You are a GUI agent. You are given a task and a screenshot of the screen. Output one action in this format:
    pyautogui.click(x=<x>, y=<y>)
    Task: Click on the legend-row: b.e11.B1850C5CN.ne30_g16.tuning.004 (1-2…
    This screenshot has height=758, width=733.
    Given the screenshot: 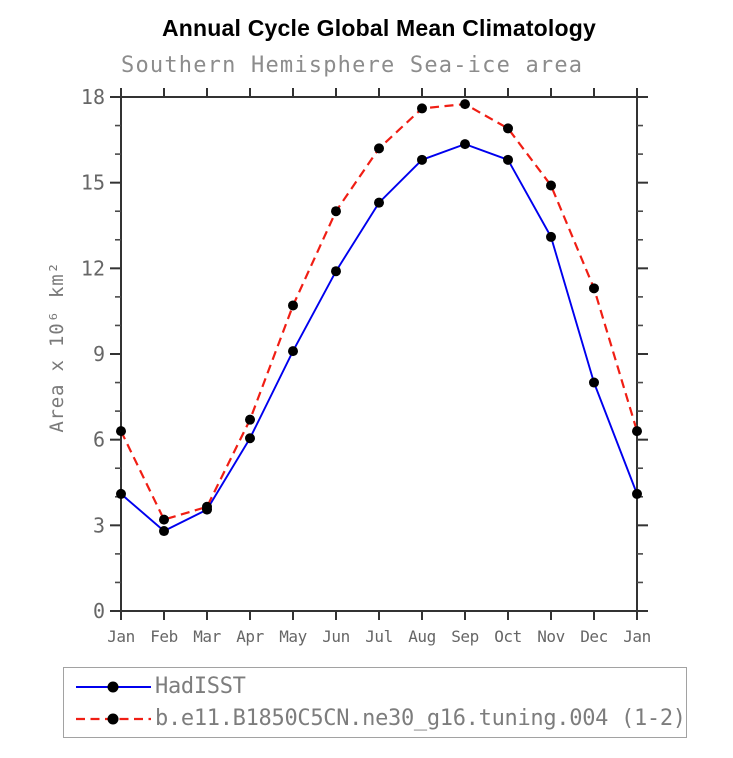 What is the action you would take?
    pyautogui.click(x=380, y=719)
    